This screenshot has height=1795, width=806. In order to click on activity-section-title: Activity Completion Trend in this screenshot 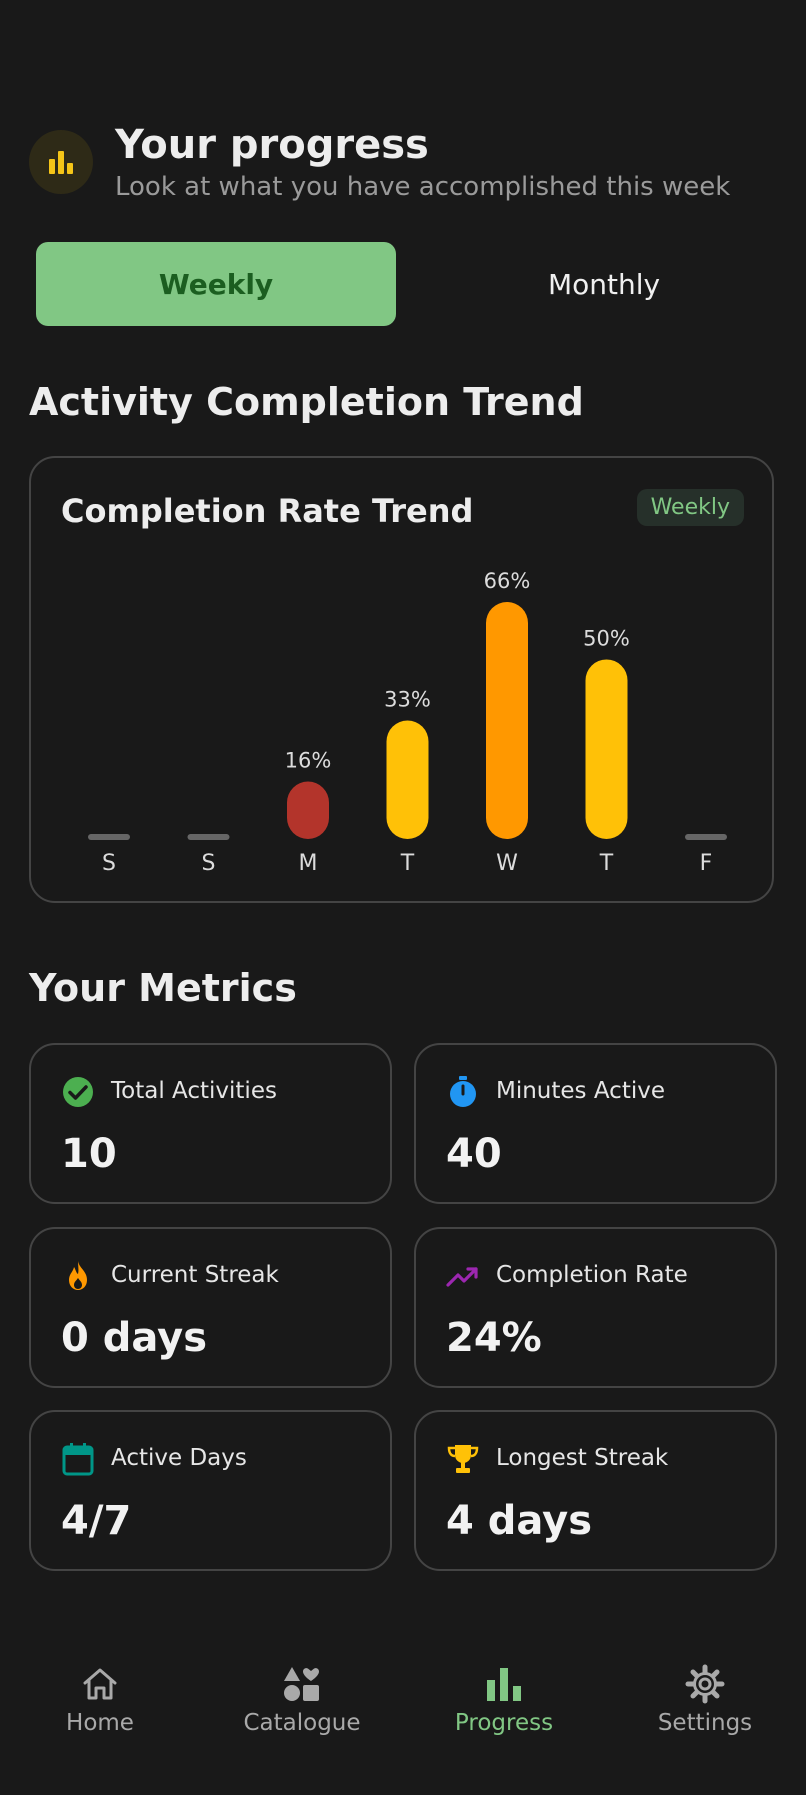, I will do `click(306, 402)`.